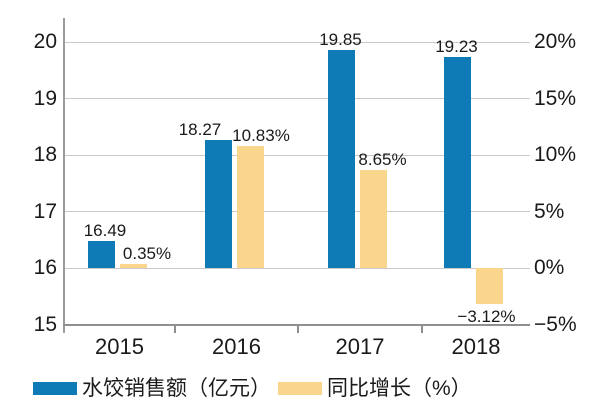 This screenshot has height=413, width=600. Describe the element at coordinates (45, 268) in the screenshot. I see `y-axis-left-label: 16` at that location.